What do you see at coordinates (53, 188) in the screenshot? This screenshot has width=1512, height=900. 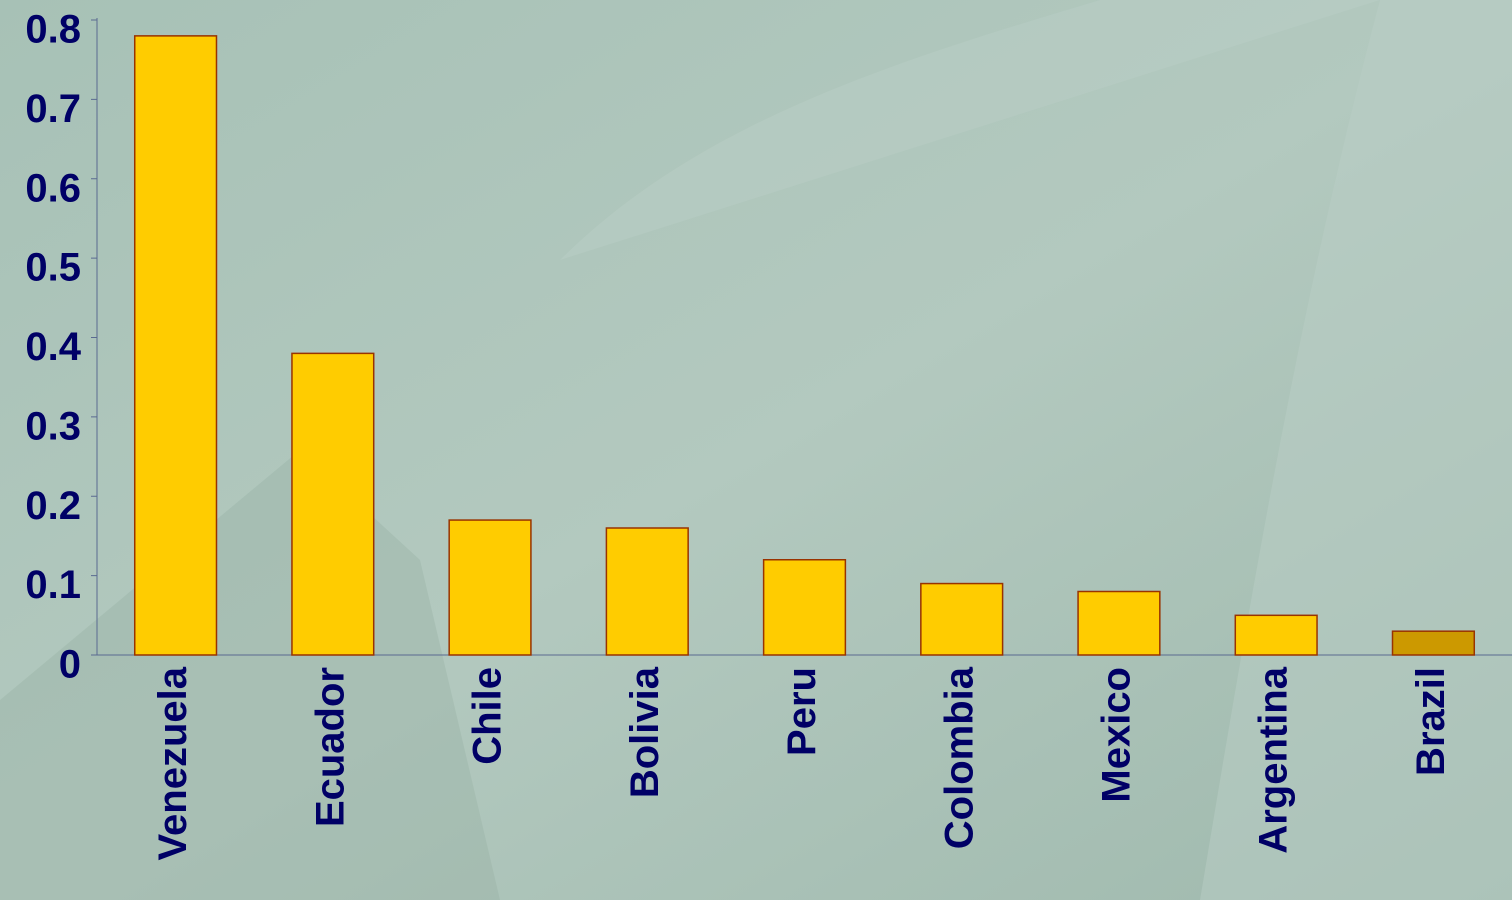 I see `y-tick-label: 0.6` at bounding box center [53, 188].